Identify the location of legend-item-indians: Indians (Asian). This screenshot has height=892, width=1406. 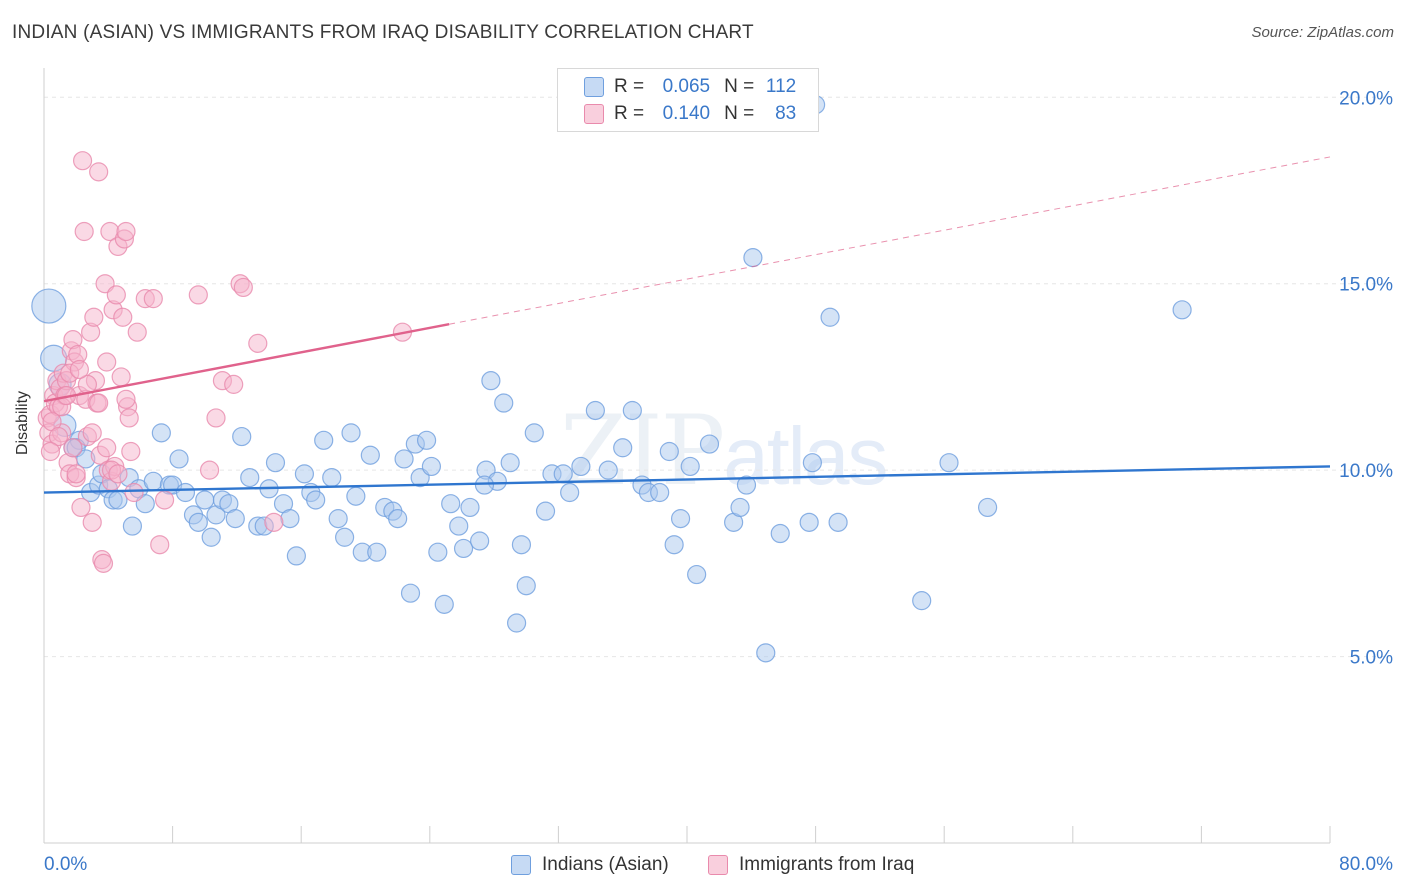
(590, 865).